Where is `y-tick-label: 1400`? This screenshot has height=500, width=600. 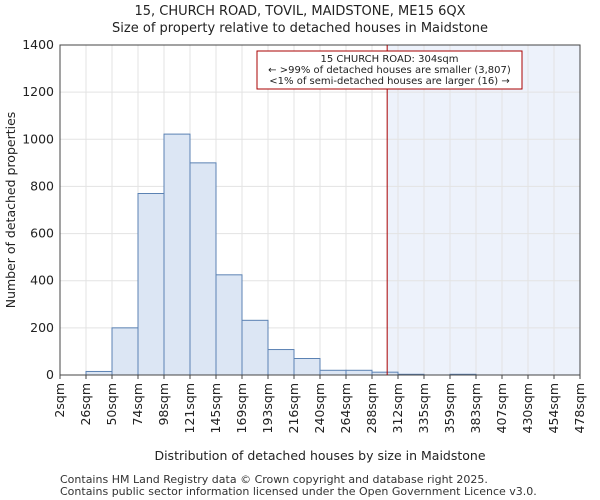 y-tick-label: 1400 is located at coordinates (38, 44).